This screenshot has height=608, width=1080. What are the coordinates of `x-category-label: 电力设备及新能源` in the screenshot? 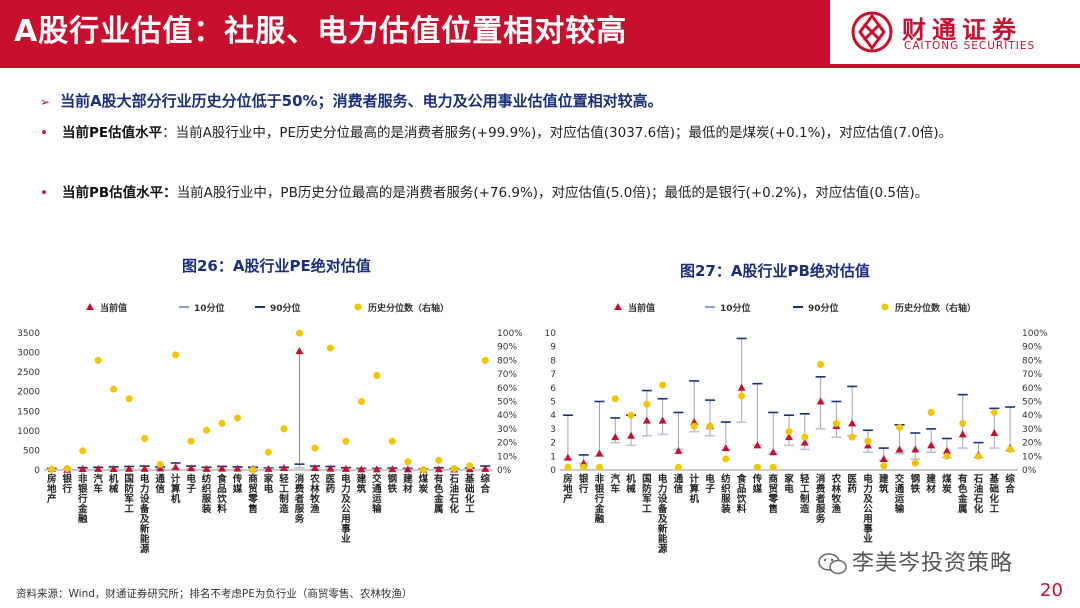 It's located at (144, 514).